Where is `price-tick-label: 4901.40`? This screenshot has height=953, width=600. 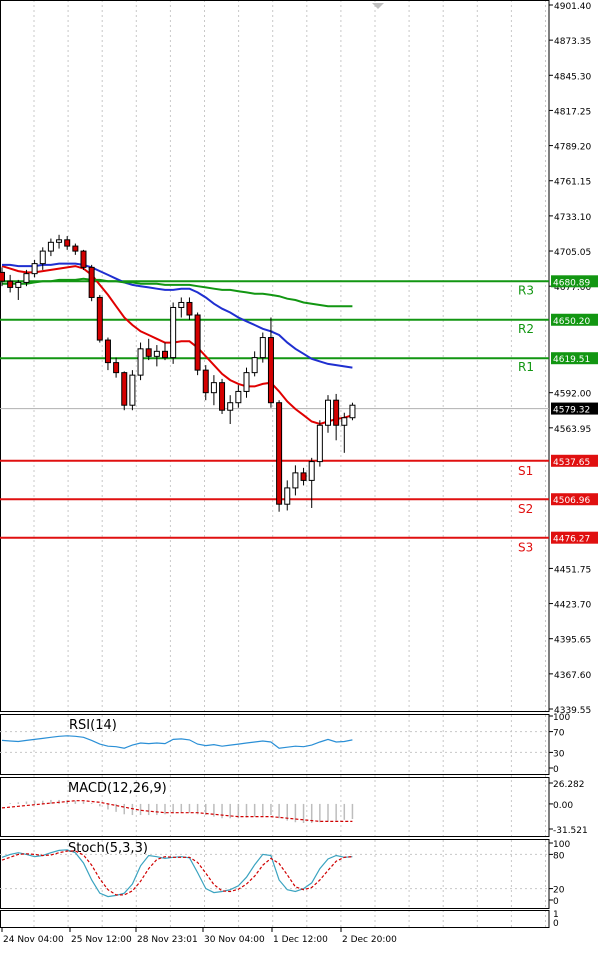
price-tick-label: 4901.40 is located at coordinates (572, 7).